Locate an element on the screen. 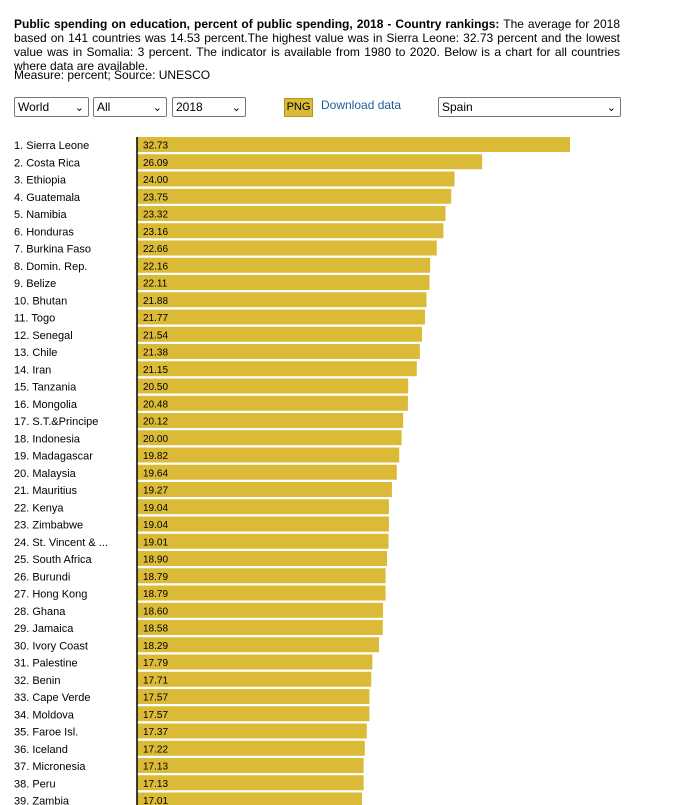 This screenshot has width=690, height=805. category-label: 18. Indonesia is located at coordinates (47, 439).